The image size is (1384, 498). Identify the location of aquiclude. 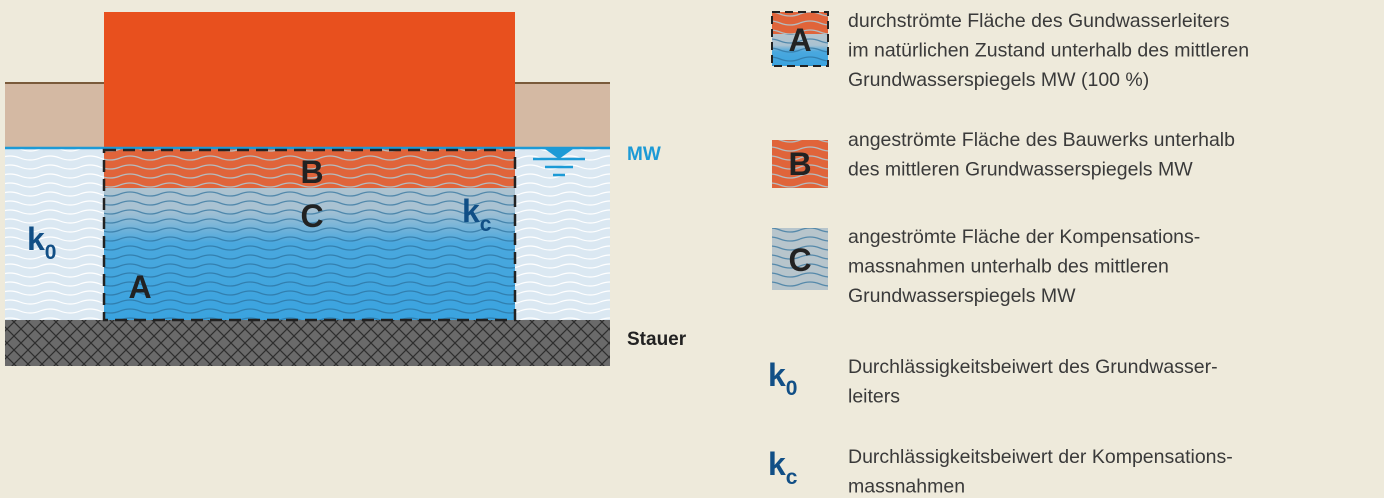
(307, 343).